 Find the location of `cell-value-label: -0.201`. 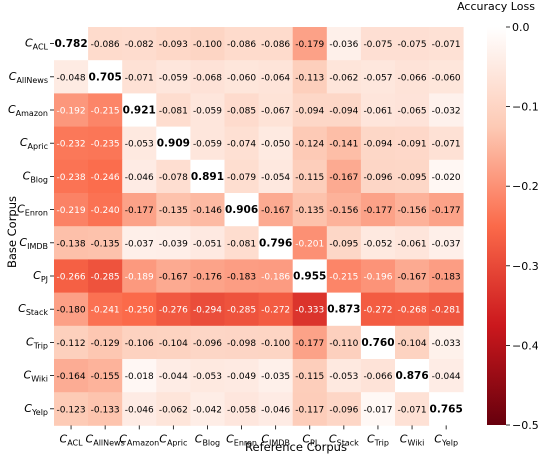

cell-value-label: -0.201 is located at coordinates (309, 244).